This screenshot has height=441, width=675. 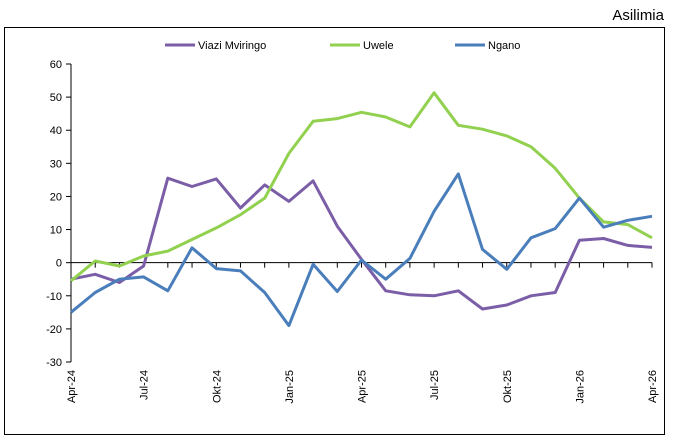 I want to click on legend-label: Viazi Mviringo, so click(x=232, y=46).